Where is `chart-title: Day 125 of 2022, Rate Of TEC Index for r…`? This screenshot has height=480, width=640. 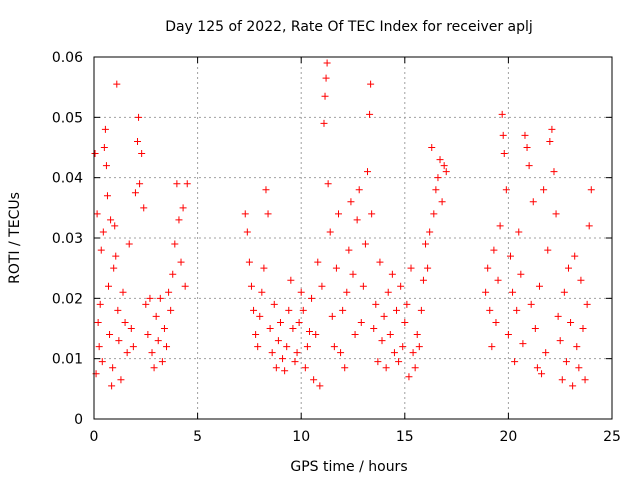
chart-title: Day 125 of 2022, Rate Of TEC Index for r… is located at coordinates (349, 27).